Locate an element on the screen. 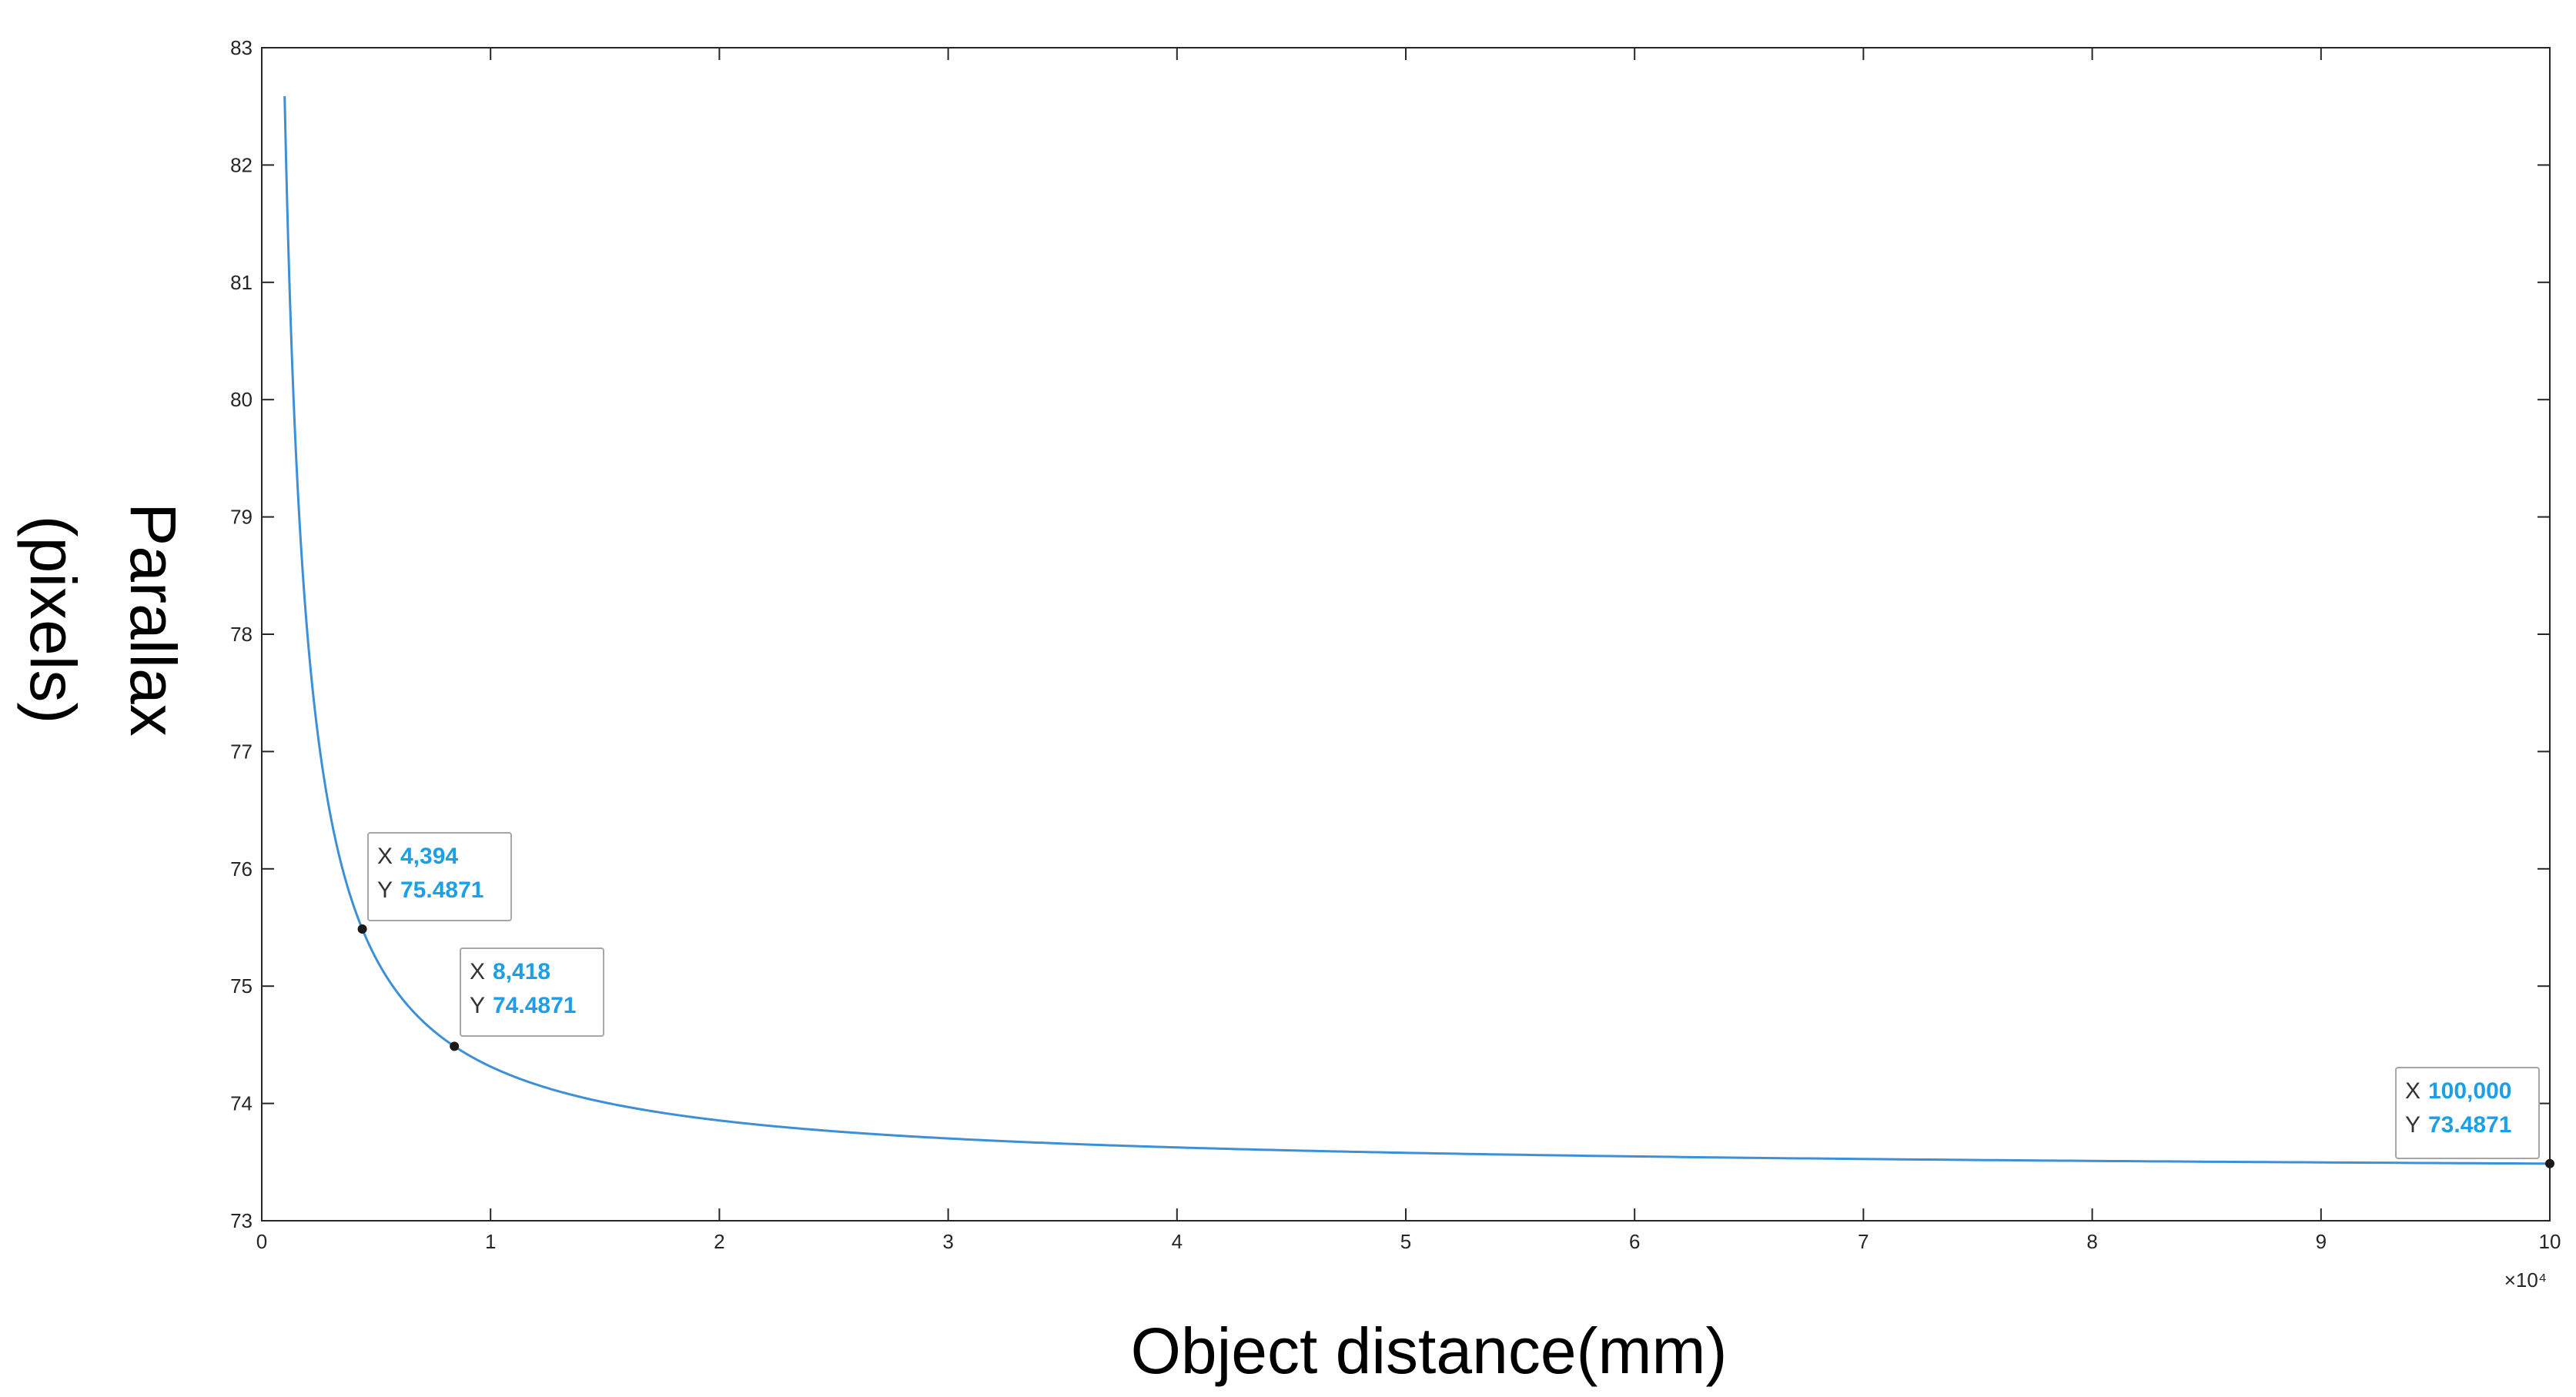 The height and width of the screenshot is (1397, 2576). x-tick-label: 2 is located at coordinates (719, 1241).